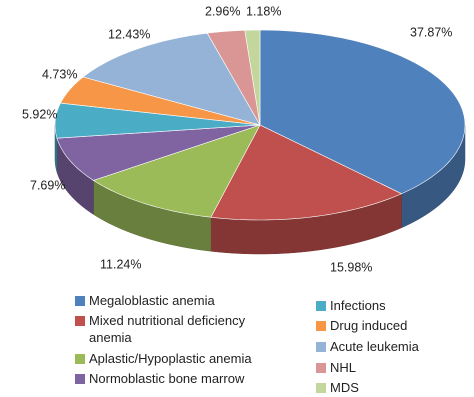  What do you see at coordinates (369, 325) in the screenshot?
I see `legend-label: Drug induced` at bounding box center [369, 325].